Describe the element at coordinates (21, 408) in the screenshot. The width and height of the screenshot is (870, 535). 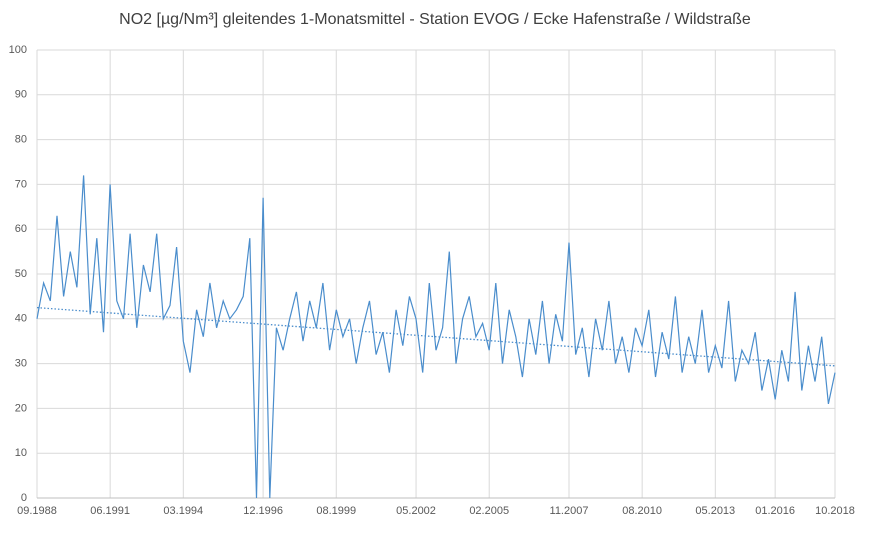
I see `y-tick-label: 20` at that location.